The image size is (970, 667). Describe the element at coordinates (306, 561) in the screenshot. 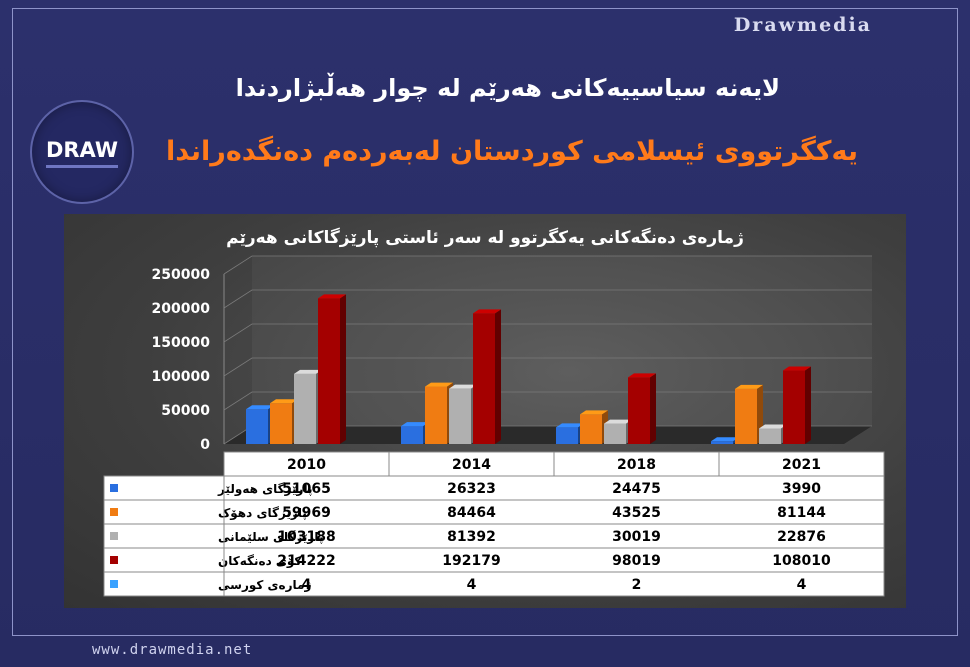

I see `data-label: 214222` at that location.